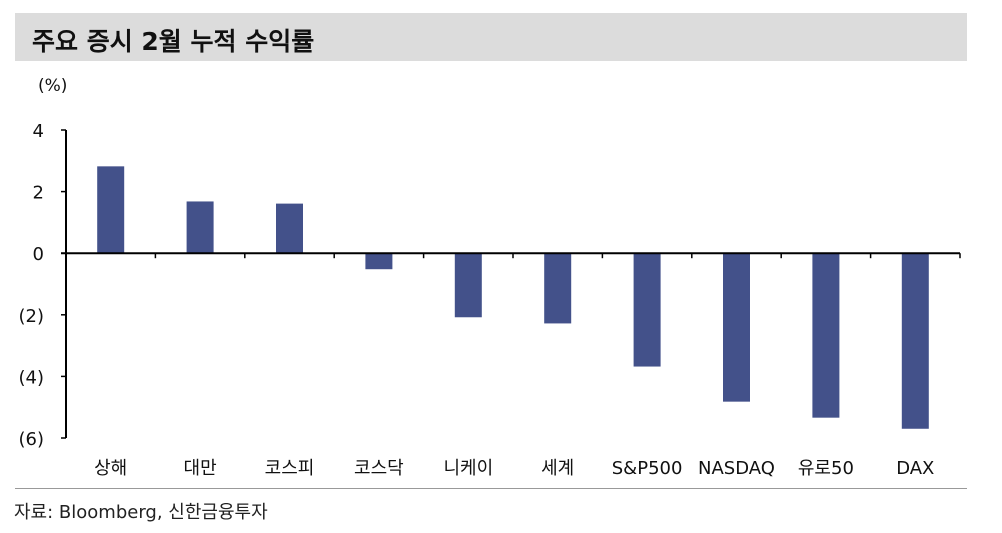  Describe the element at coordinates (200, 227) in the screenshot. I see `bar-대만` at that location.